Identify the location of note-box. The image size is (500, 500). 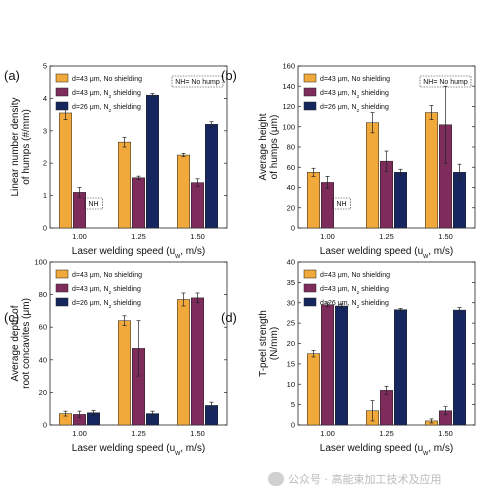
(445, 81).